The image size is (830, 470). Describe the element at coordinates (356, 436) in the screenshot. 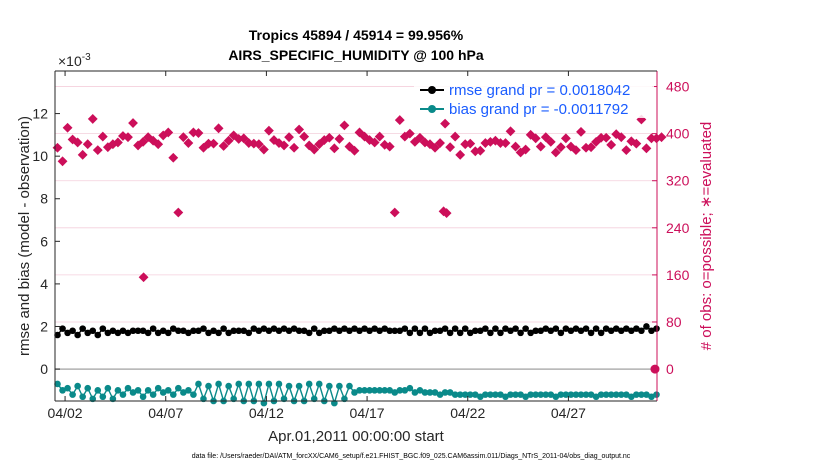

I see `x-axis-label: Apr.01,2011 00:00:00 start` at that location.